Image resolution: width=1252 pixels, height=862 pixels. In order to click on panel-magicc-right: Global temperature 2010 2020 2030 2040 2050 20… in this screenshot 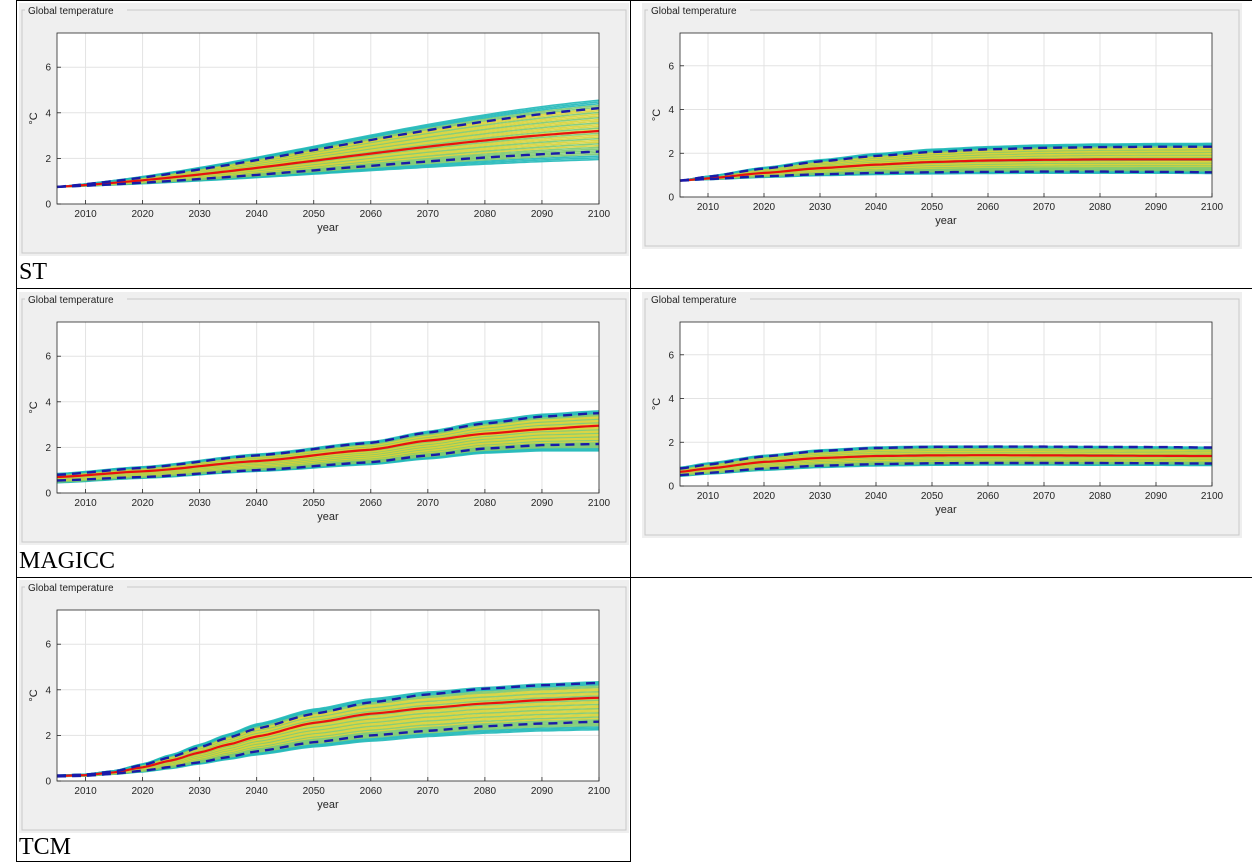, I will do `click(942, 415)`.